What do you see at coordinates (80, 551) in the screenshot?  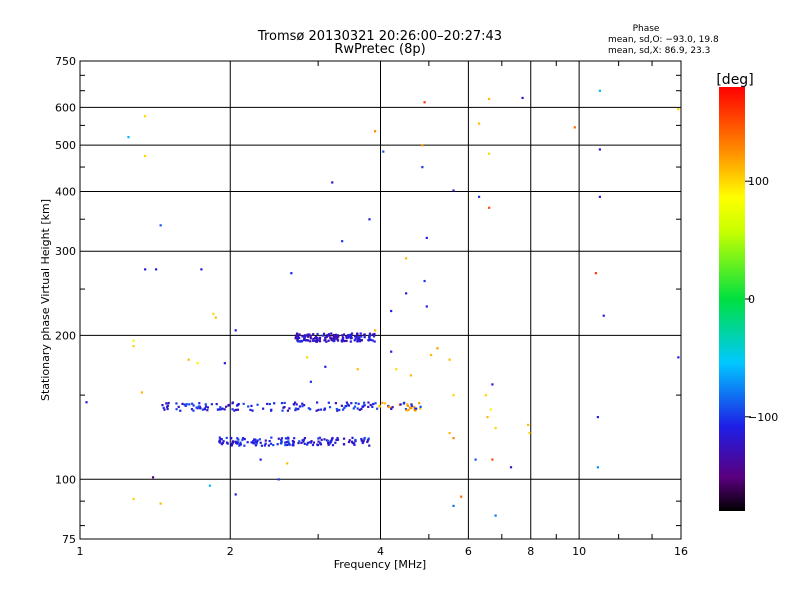 I see `x-tick-label: 1` at bounding box center [80, 551].